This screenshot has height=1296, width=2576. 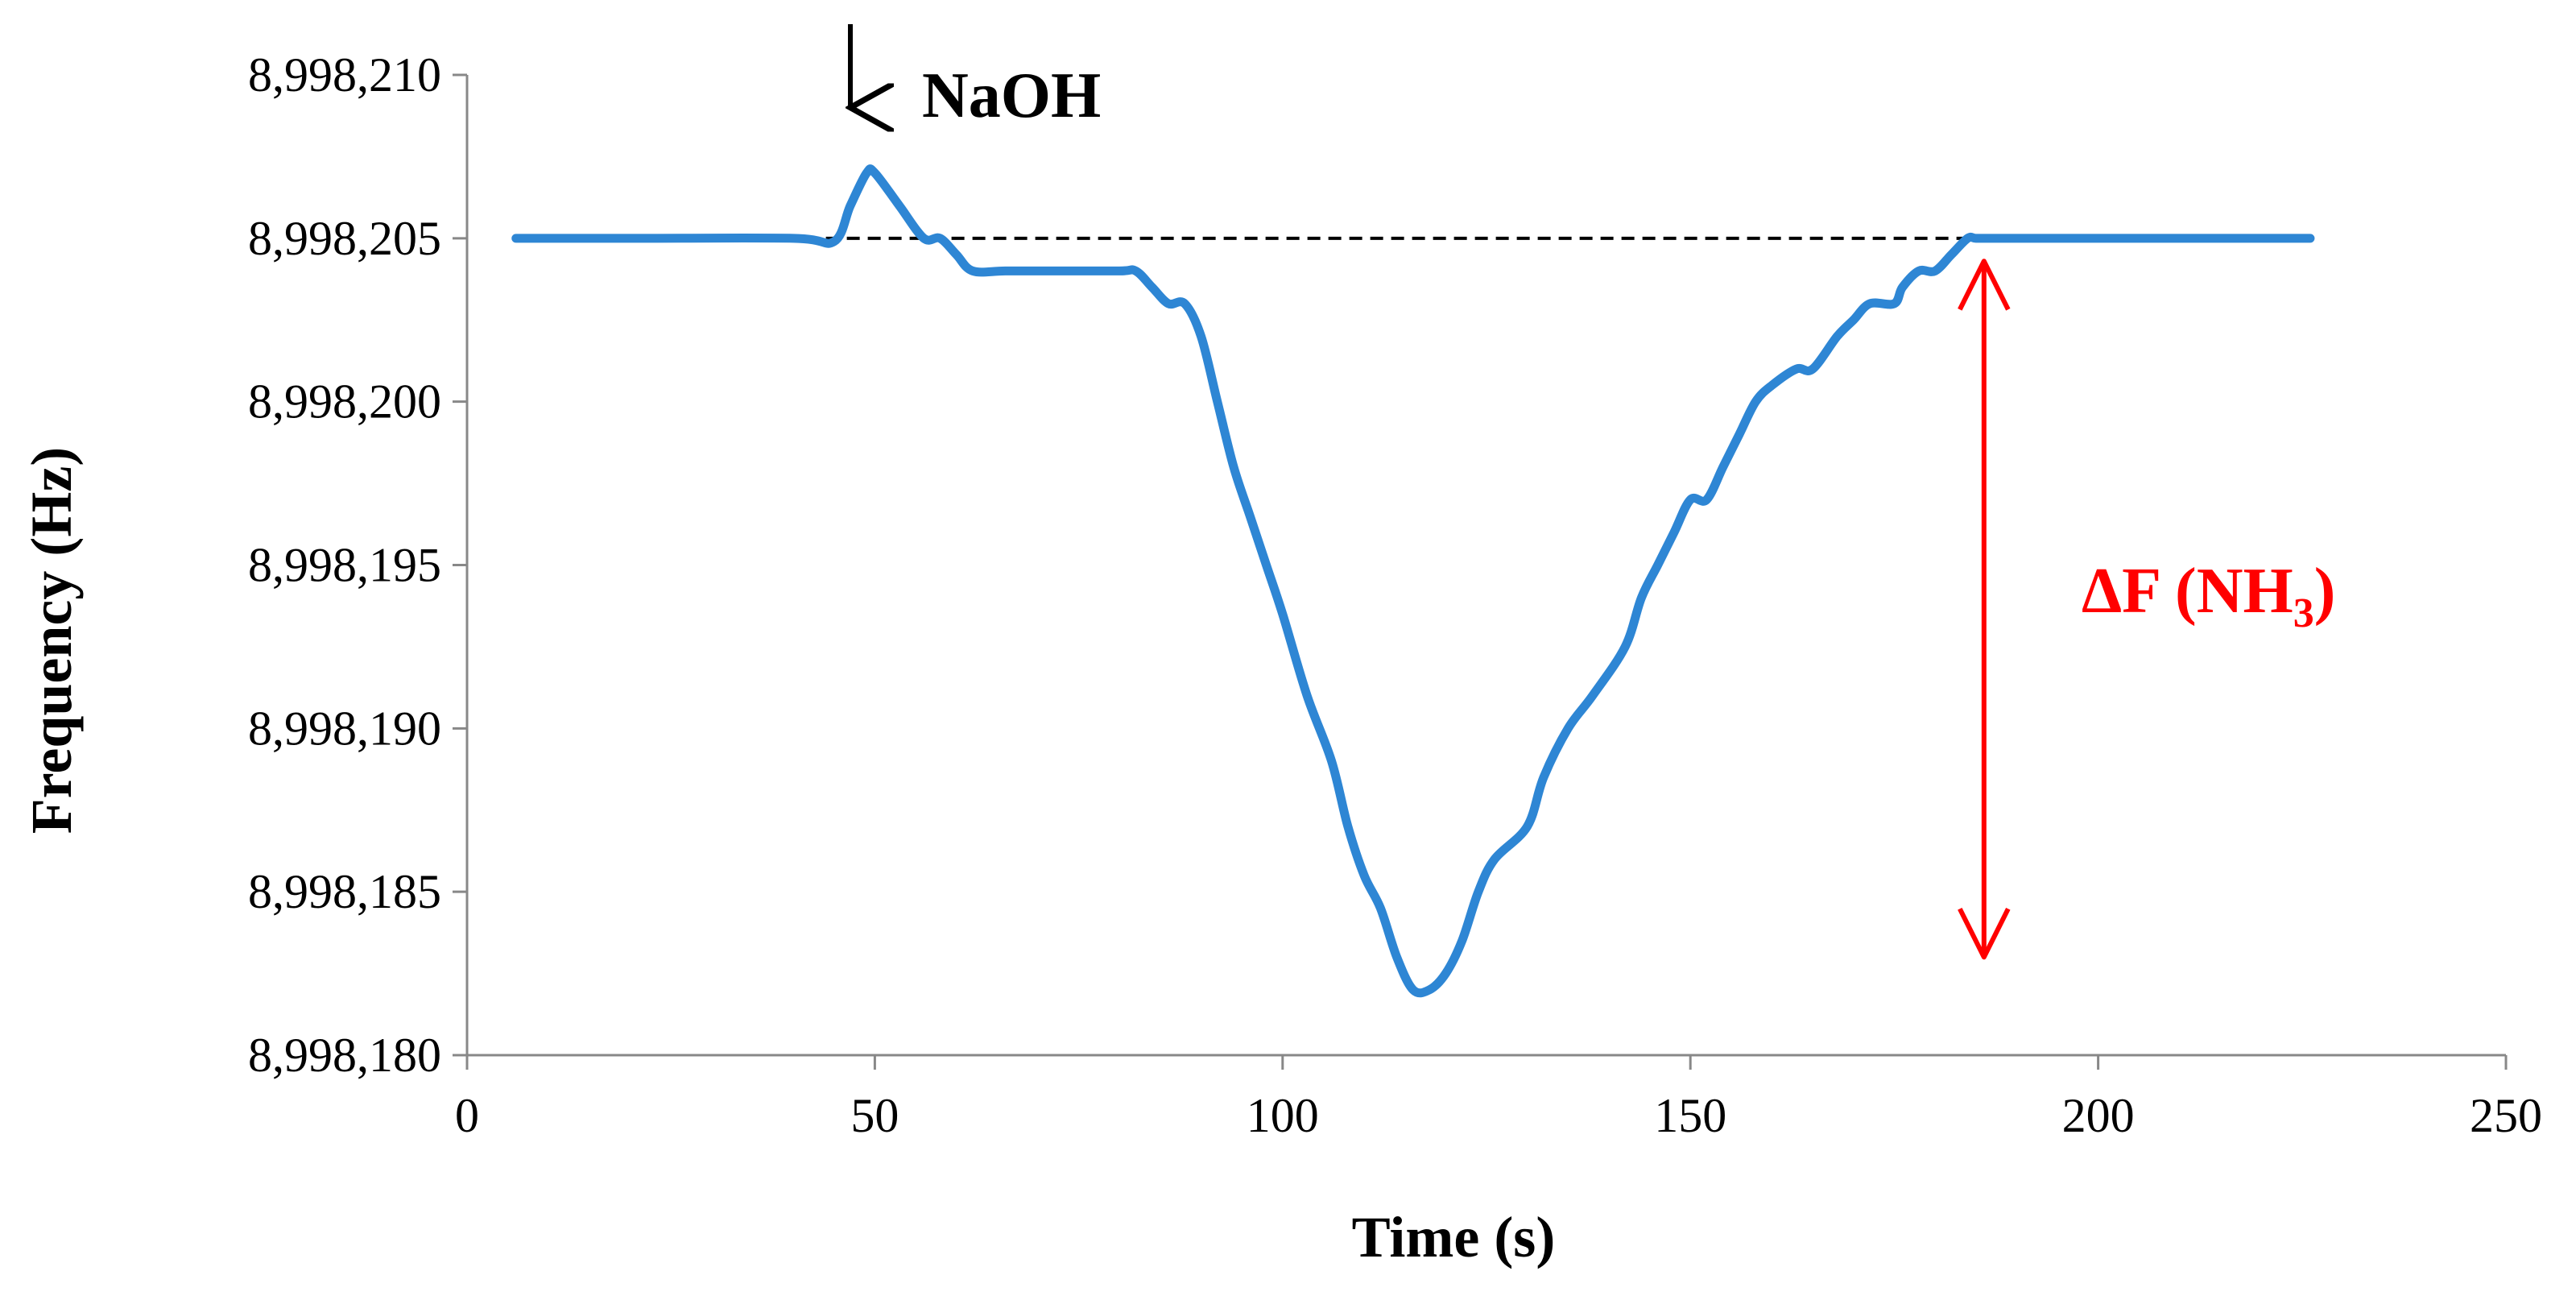 What do you see at coordinates (1011, 95) in the screenshot?
I see `naoh-label: NaOH` at bounding box center [1011, 95].